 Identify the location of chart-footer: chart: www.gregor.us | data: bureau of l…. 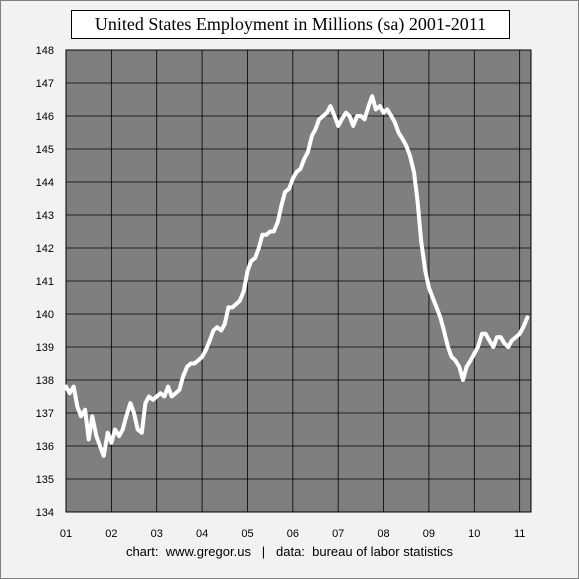
(289, 551).